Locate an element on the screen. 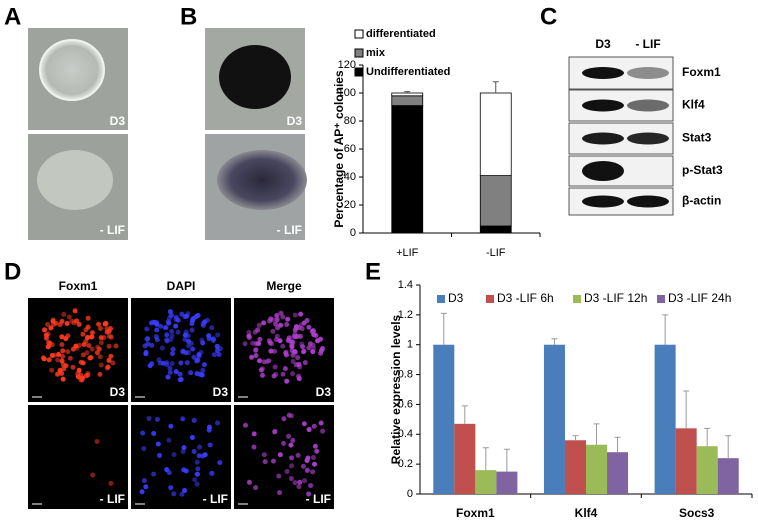 The image size is (758, 525). western-blot: Foxm1 Klf4 Stat3 p-Stat3 β-actin is located at coordinates (645, 136).